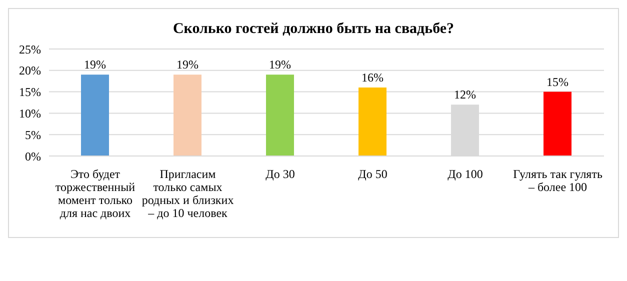  I want to click on y-tick-label: 25%, so click(30, 49).